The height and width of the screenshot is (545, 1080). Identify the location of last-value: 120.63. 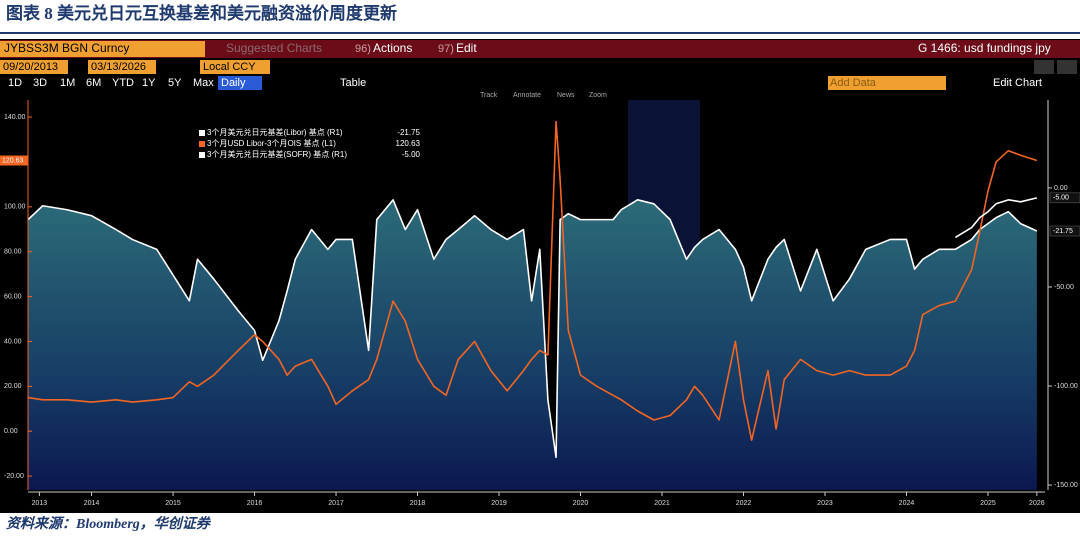
(13, 160).